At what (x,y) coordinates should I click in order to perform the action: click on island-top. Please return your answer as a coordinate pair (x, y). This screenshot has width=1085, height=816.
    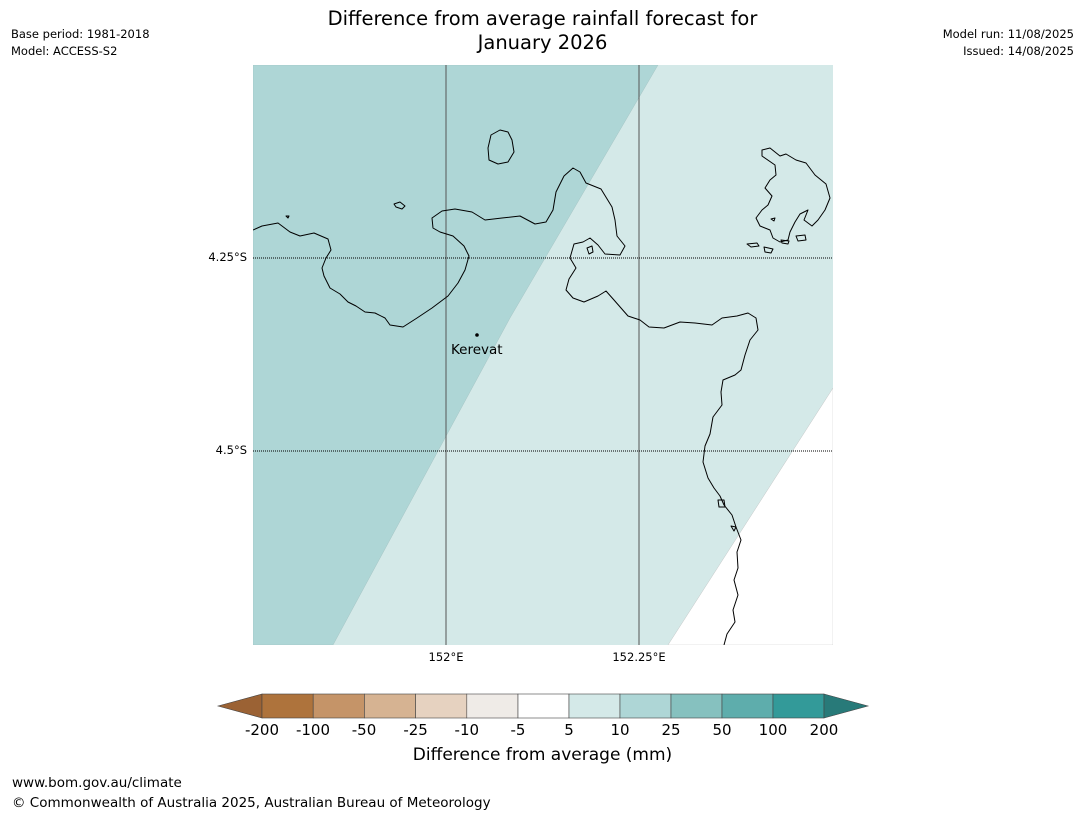
    Looking at the image, I should click on (501, 147).